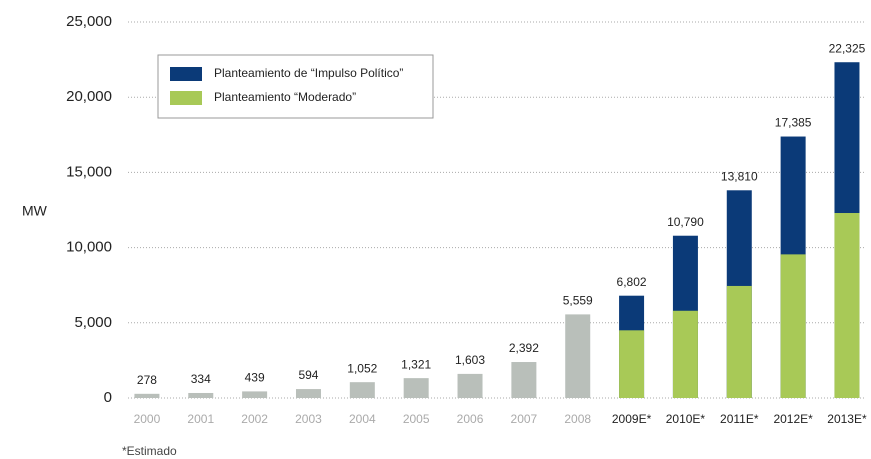 This screenshot has height=459, width=871. I want to click on y-tick-label: 5,000, so click(93, 322).